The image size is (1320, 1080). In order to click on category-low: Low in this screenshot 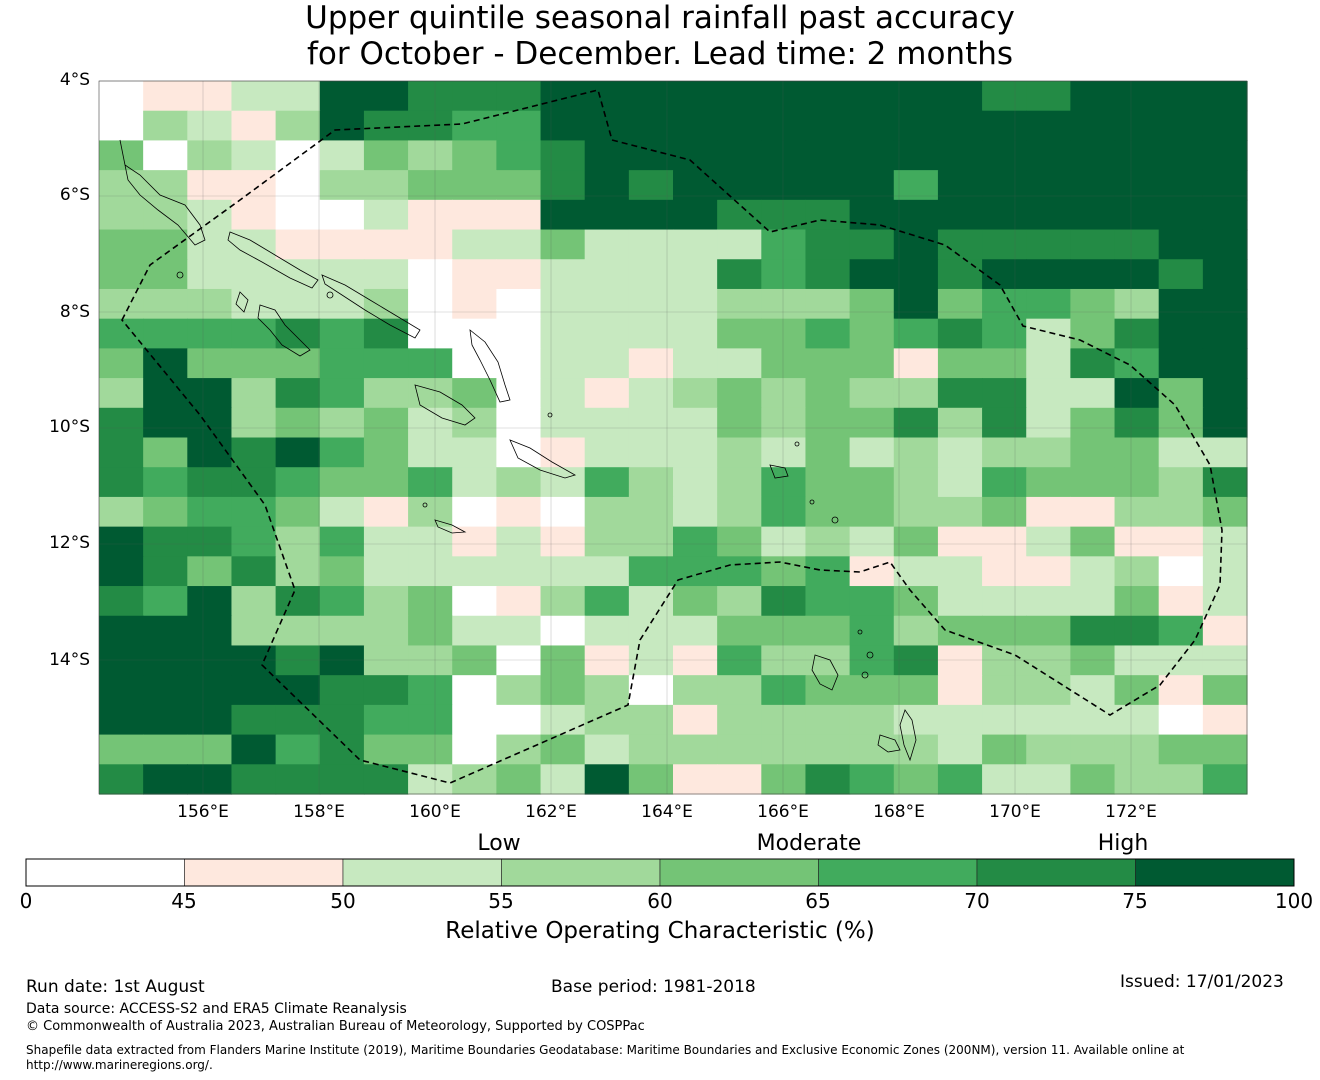, I will do `click(499, 843)`.